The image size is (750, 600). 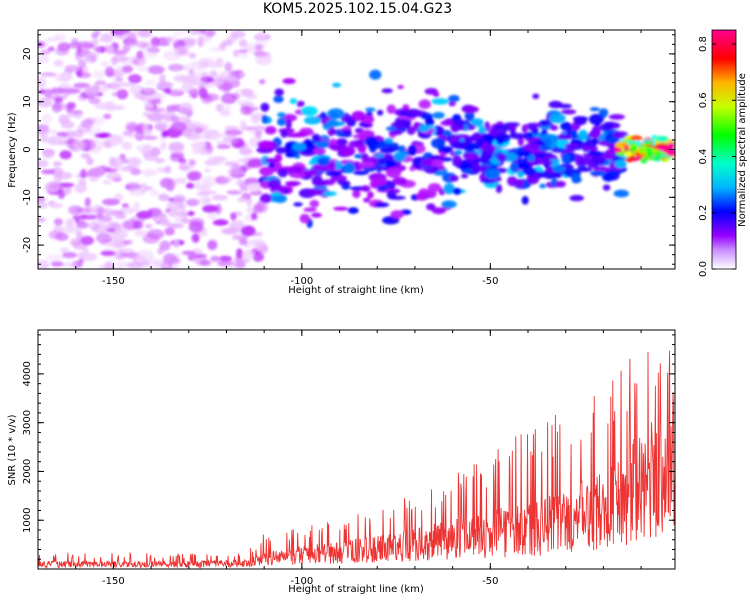 What do you see at coordinates (27, 519) in the screenshot?
I see `y-tick-label: 1000` at bounding box center [27, 519].